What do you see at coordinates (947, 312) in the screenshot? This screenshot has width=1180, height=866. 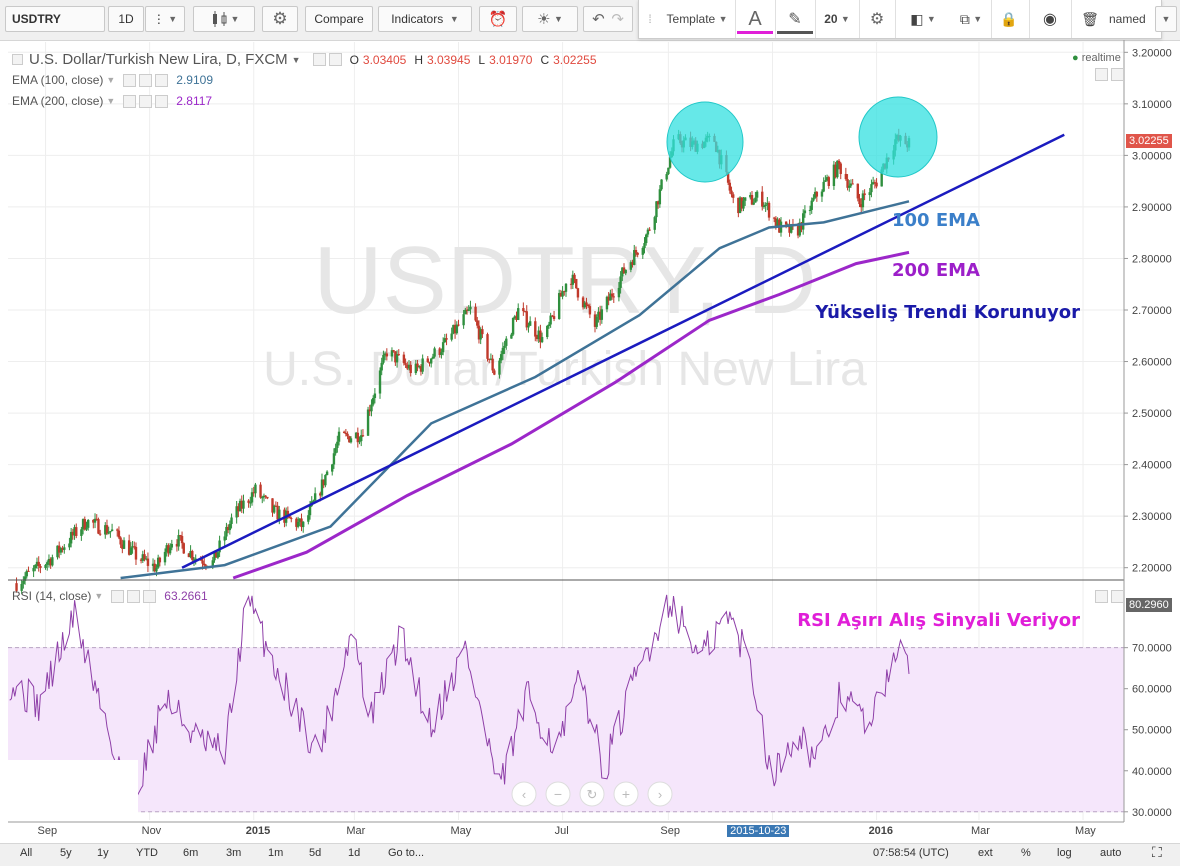 I see `annotation-trend: Yükseliş Trendi Korunuyor` at bounding box center [947, 312].